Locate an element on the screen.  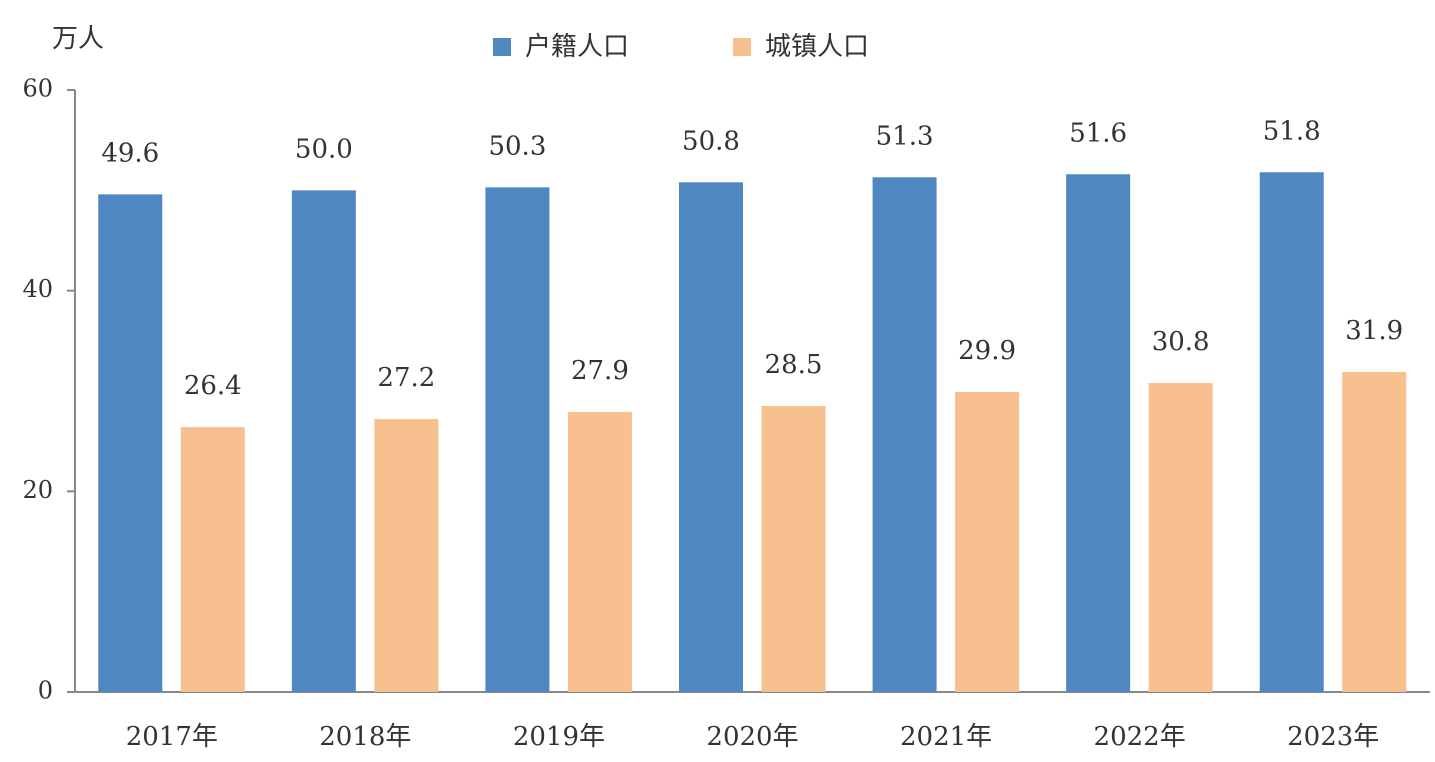
value-label: 30.8 is located at coordinates (1181, 342).